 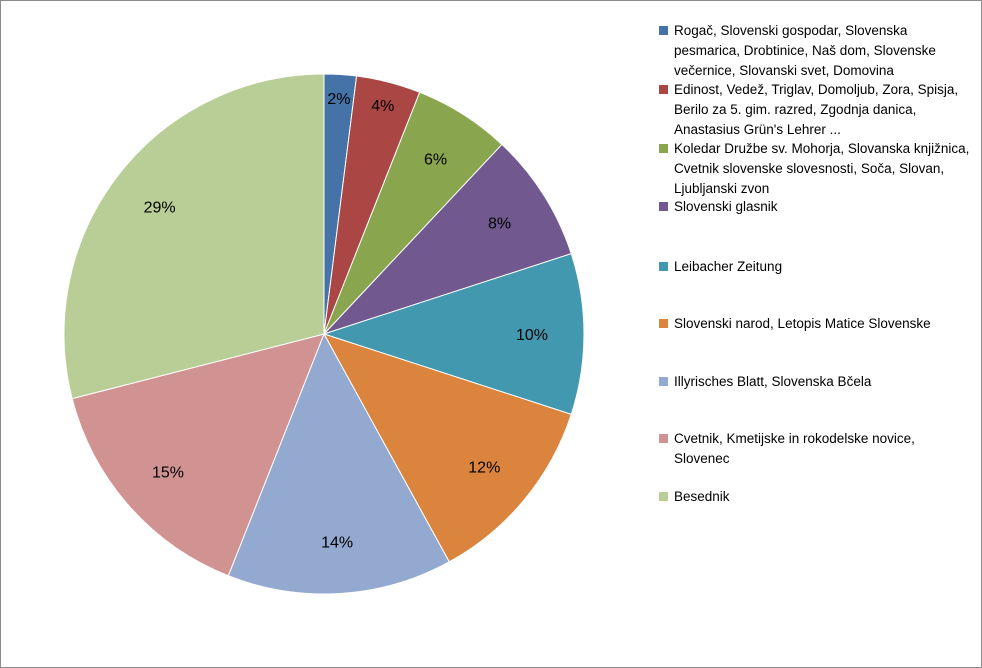 What do you see at coordinates (168, 473) in the screenshot?
I see `data-label-7: 15%` at bounding box center [168, 473].